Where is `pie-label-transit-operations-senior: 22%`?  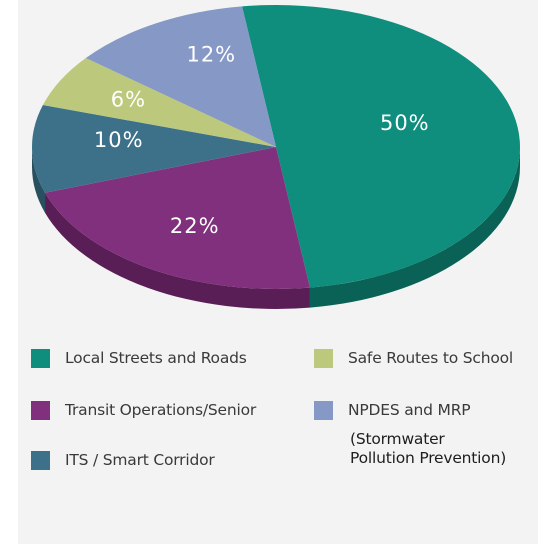
pie-label-transit-operations-senior: 22% is located at coordinates (195, 226).